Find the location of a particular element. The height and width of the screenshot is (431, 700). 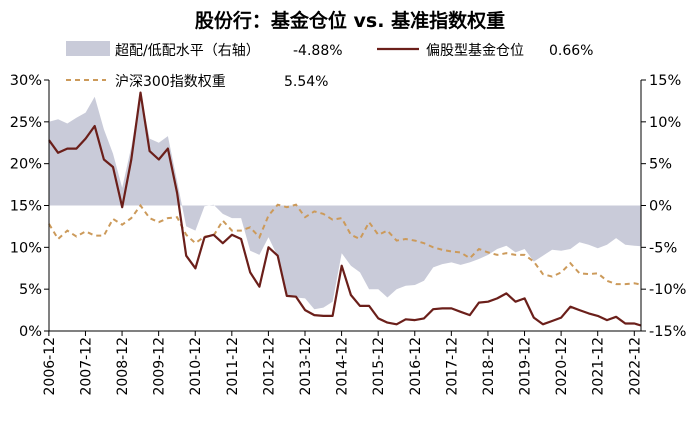

x-tick-label: 2022-12 is located at coordinates (635, 366).